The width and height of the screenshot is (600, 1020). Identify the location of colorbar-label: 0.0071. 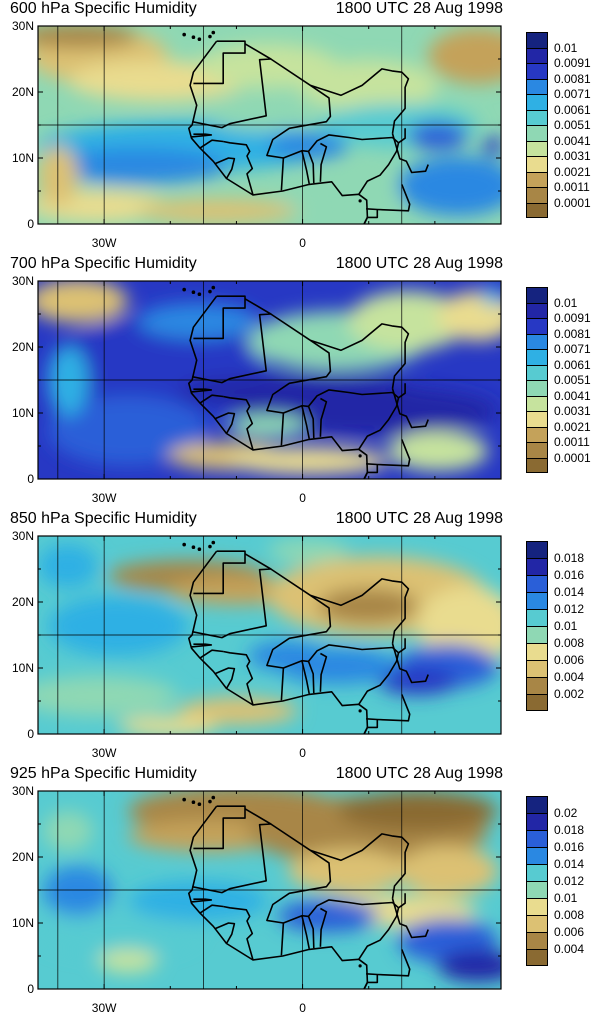
(572, 349).